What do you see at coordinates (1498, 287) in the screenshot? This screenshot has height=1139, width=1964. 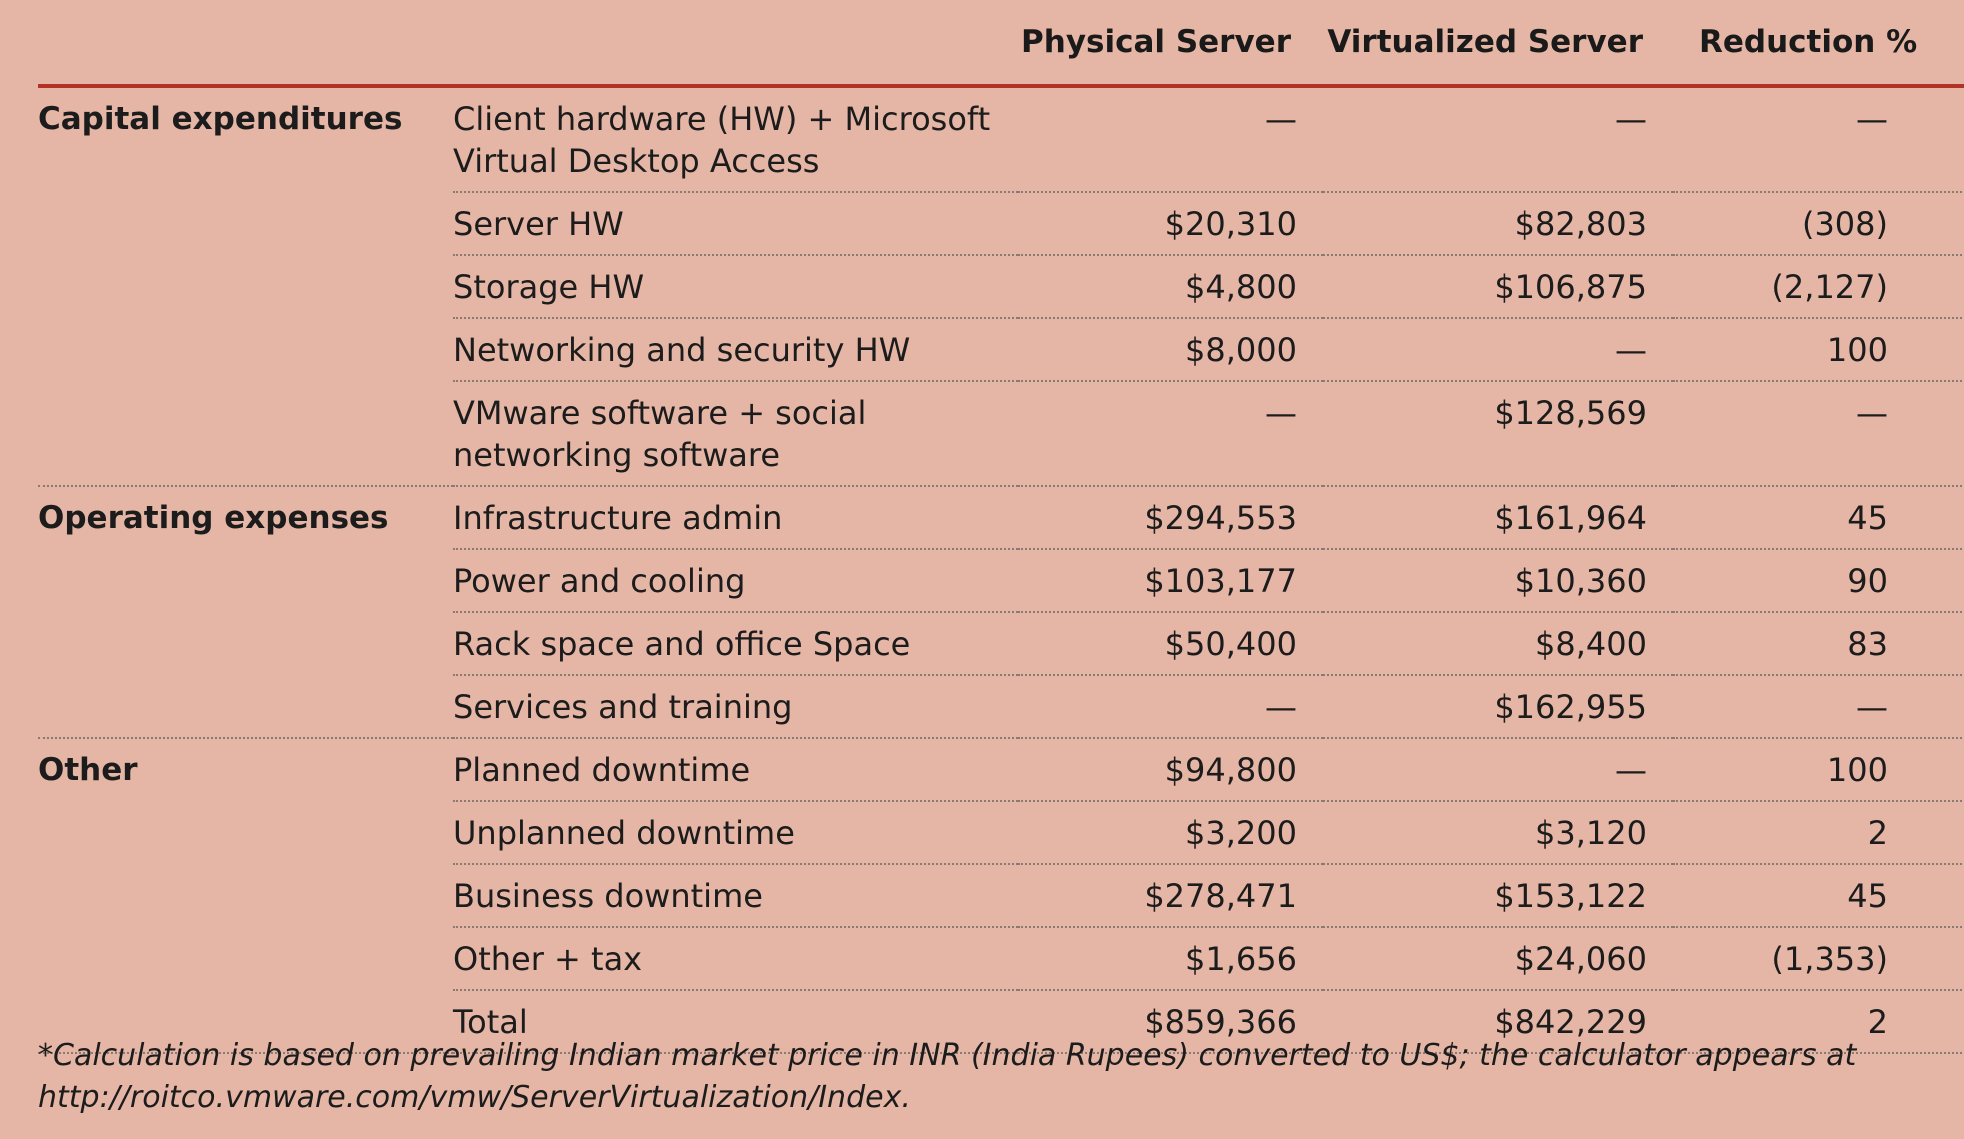 I see `virtualized-value: $106,875` at bounding box center [1498, 287].